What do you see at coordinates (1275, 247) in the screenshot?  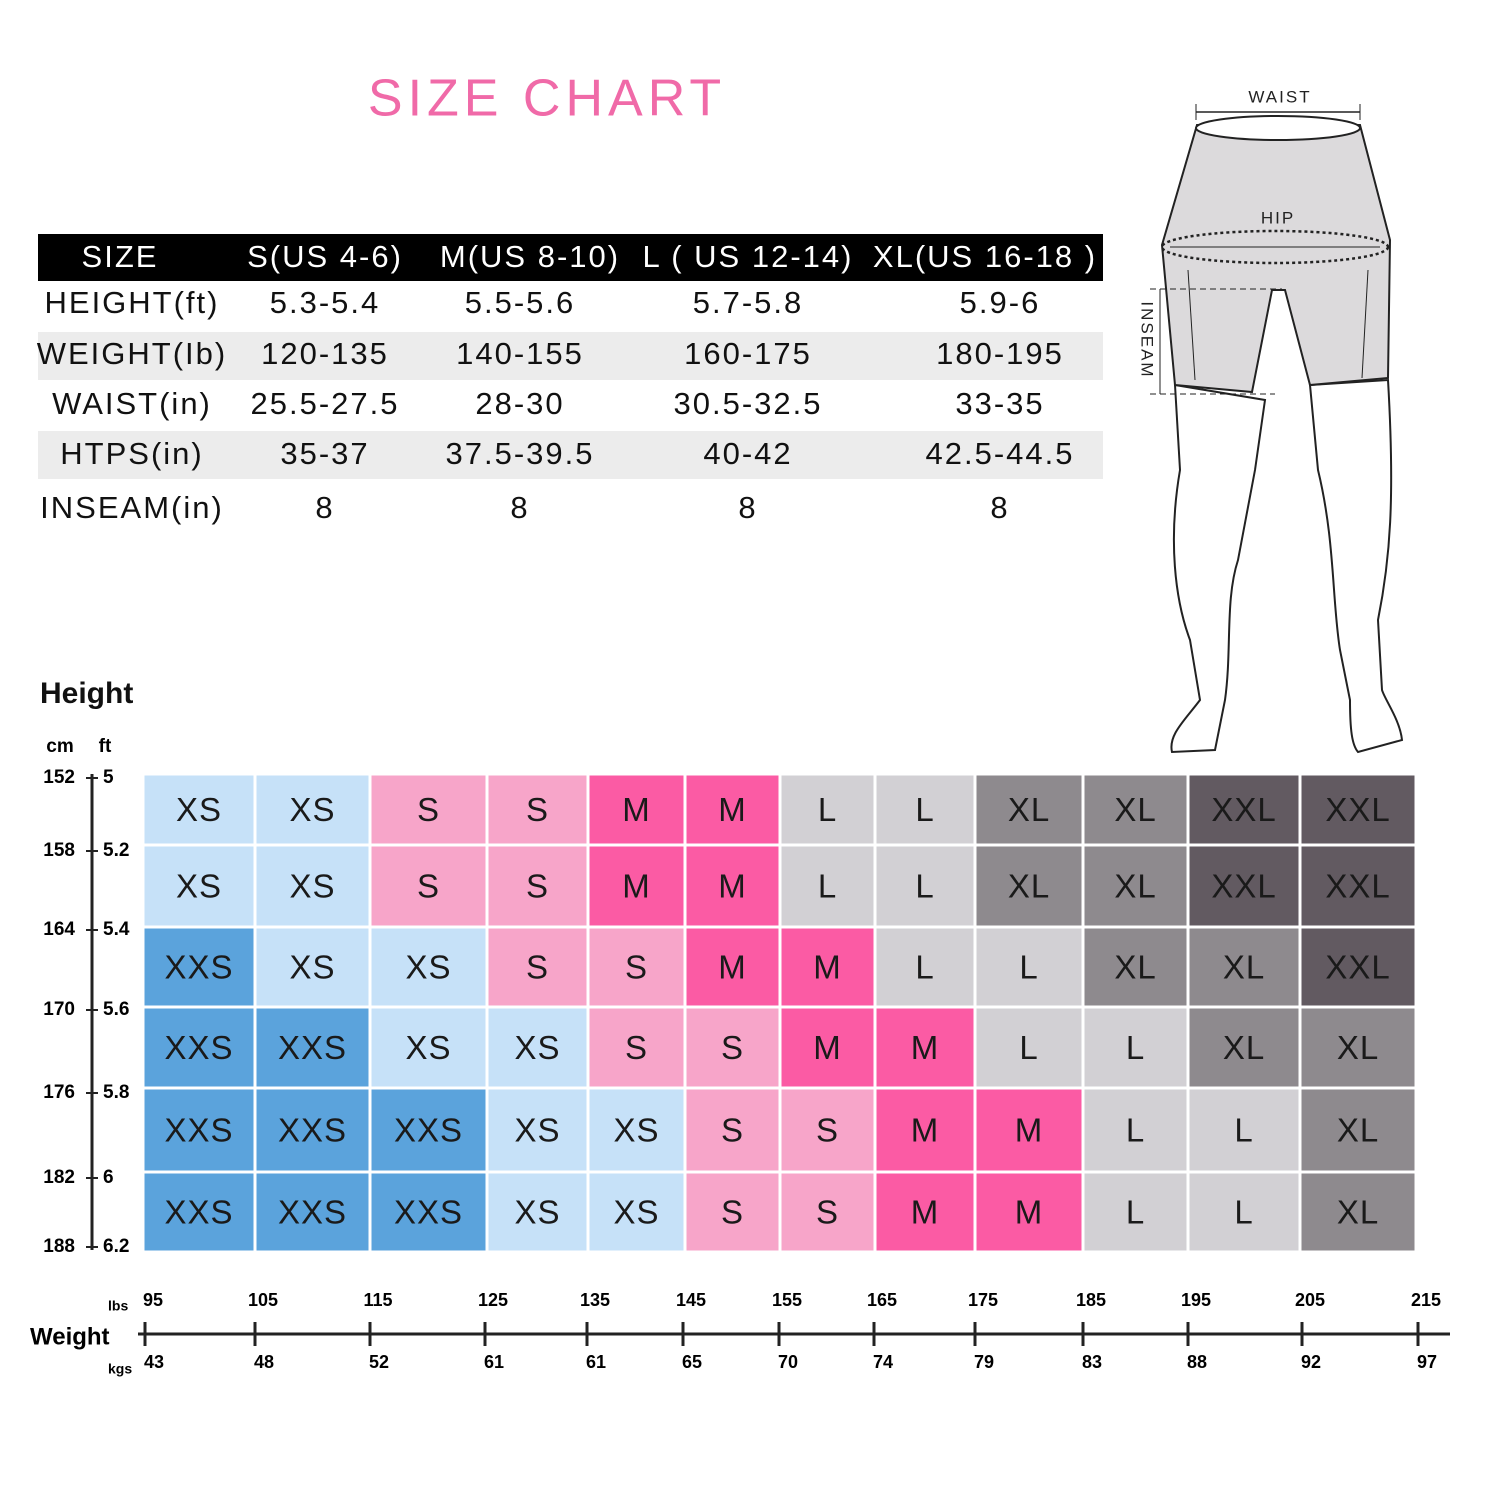 I see `hip-measure` at bounding box center [1275, 247].